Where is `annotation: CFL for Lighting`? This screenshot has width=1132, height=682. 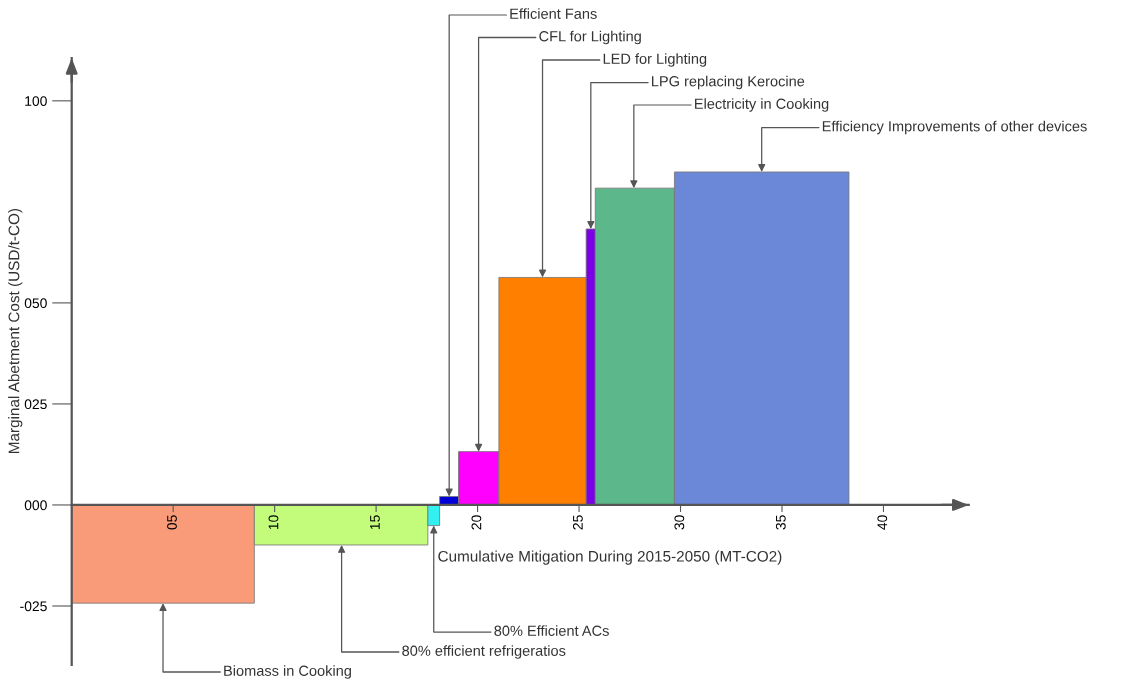
annotation: CFL for Lighting is located at coordinates (590, 37).